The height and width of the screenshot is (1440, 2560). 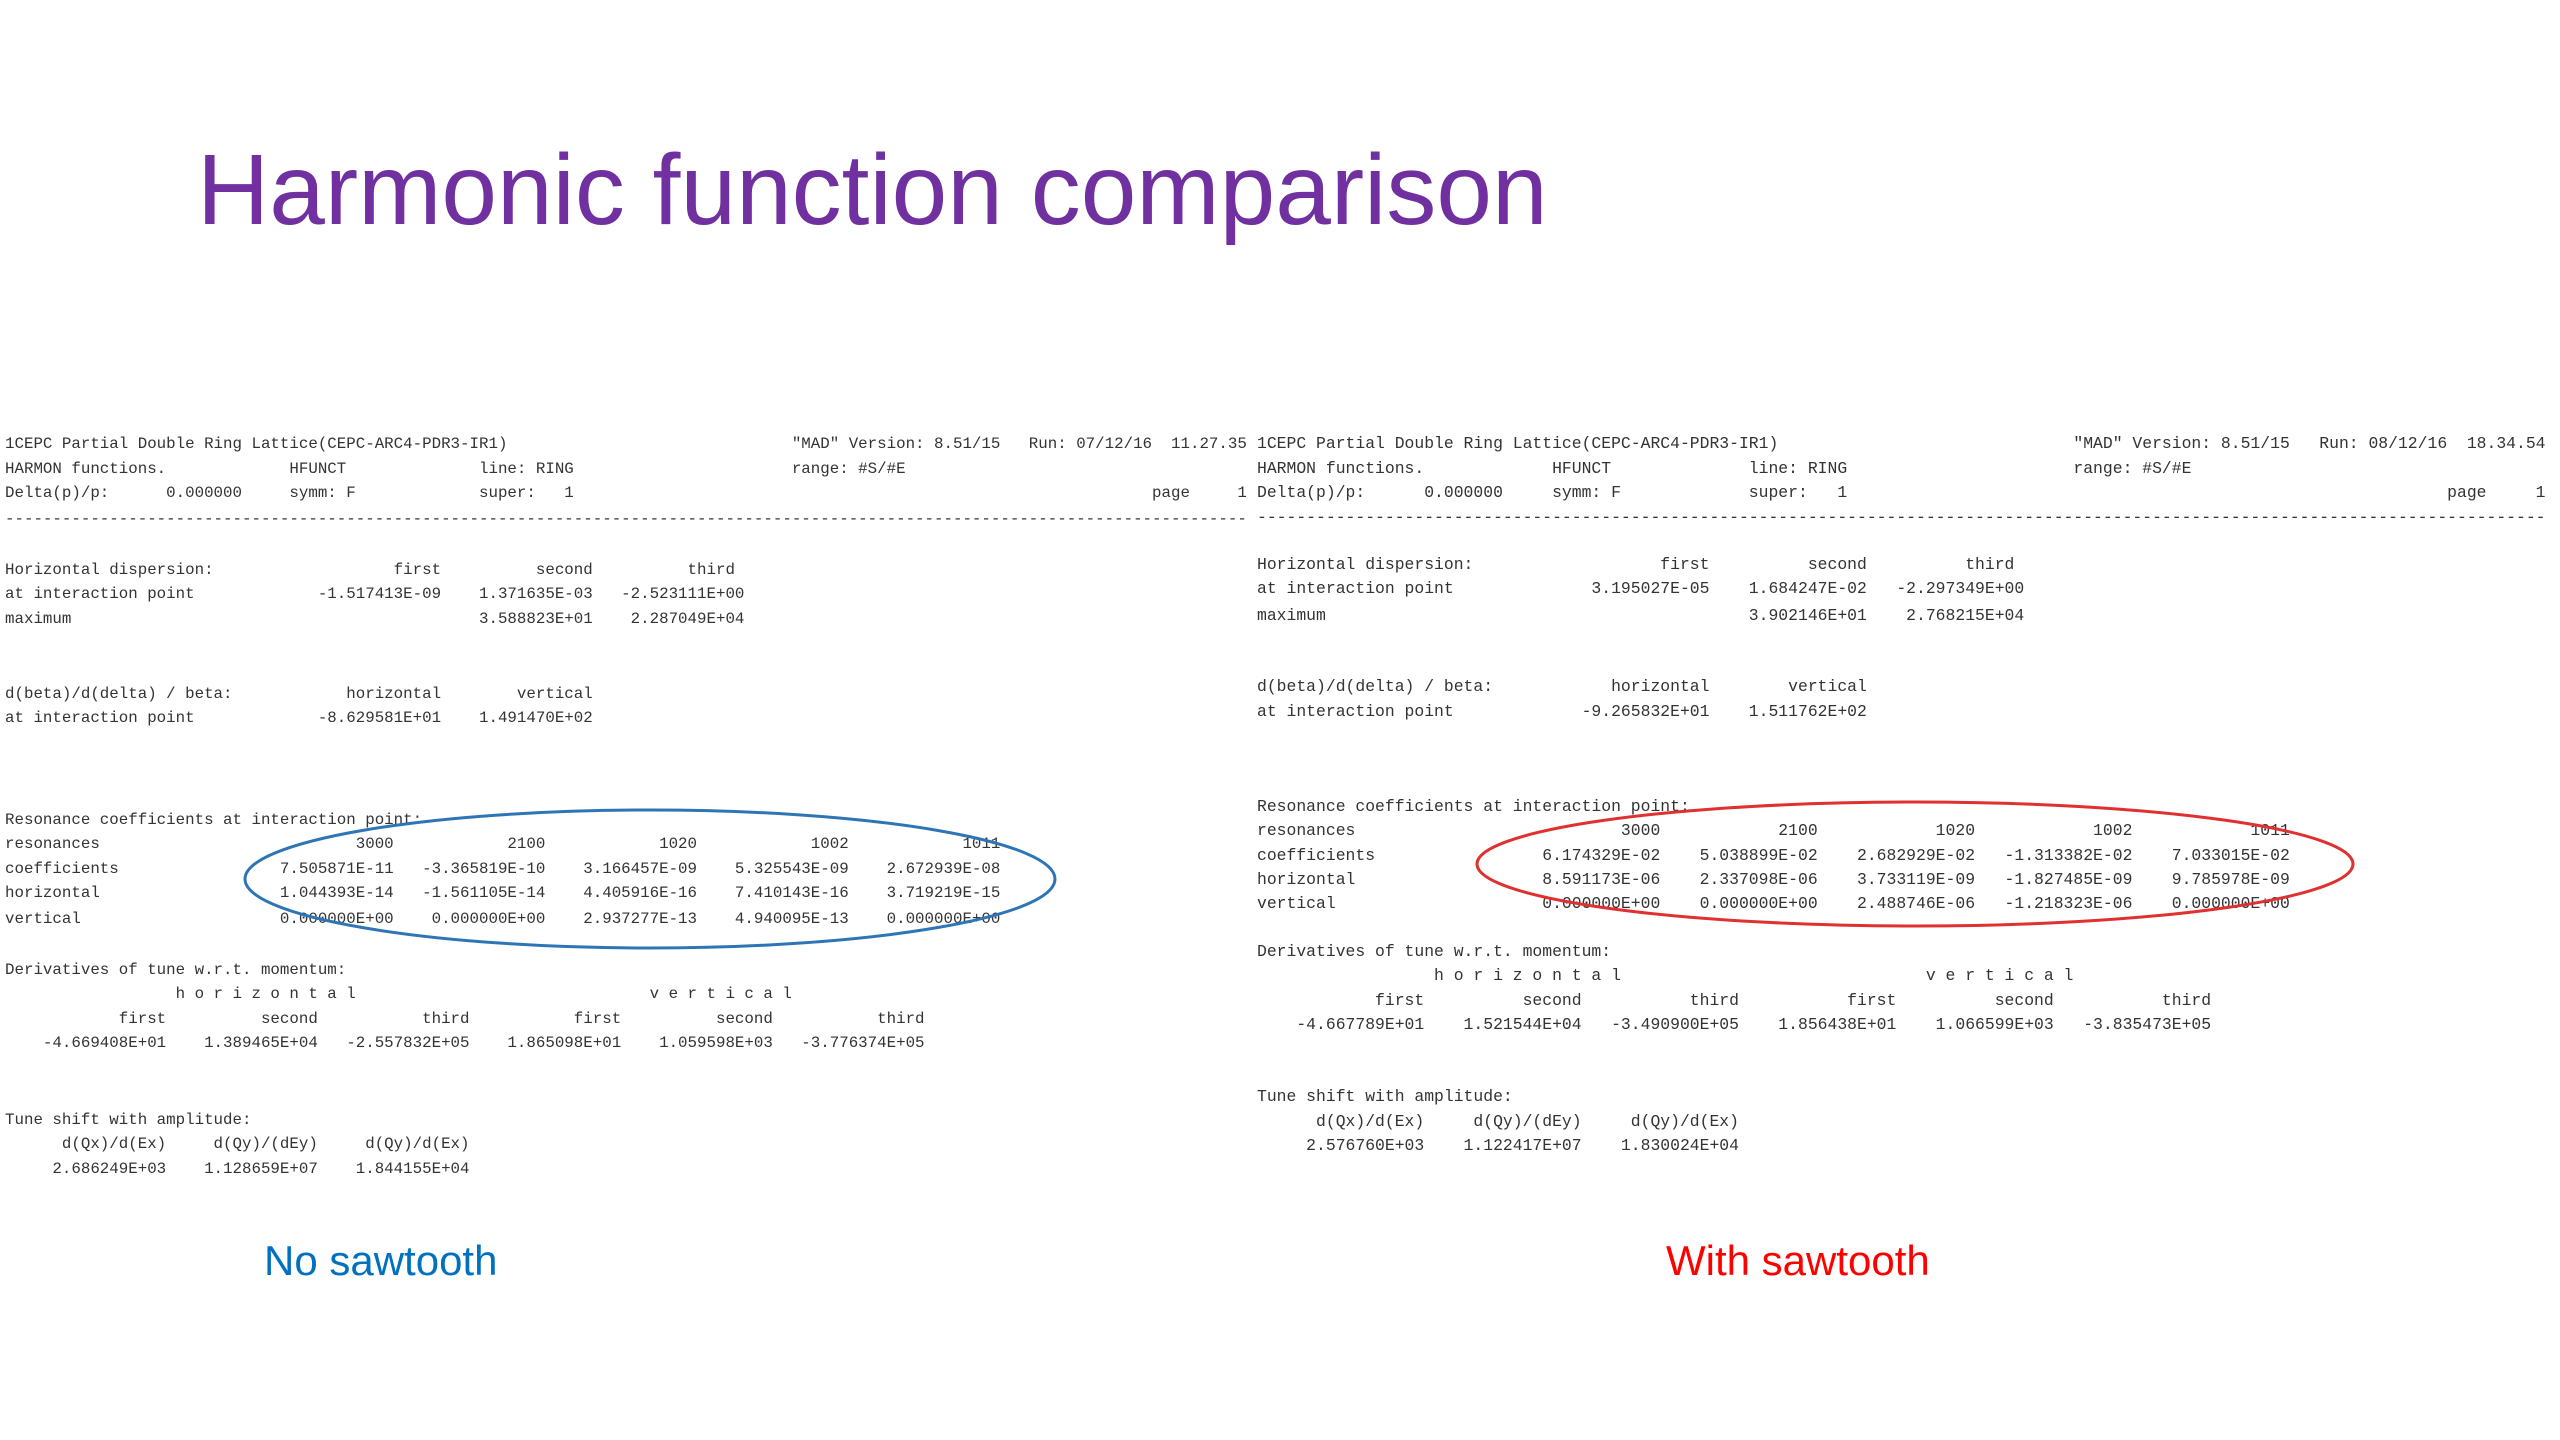 I want to click on slide-title: Harmonic function comparison, so click(x=872, y=190).